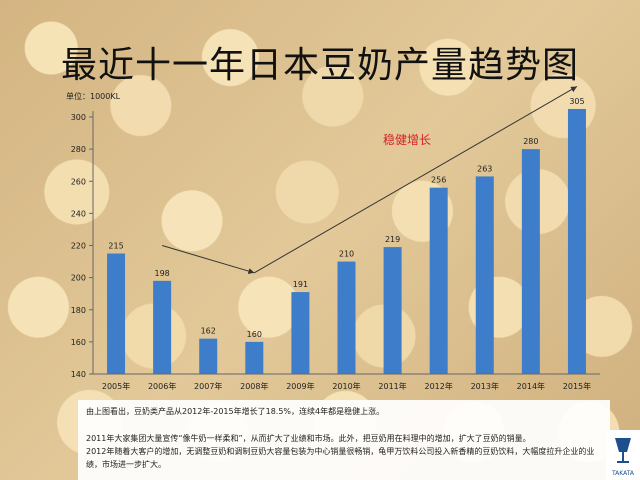  I want to click on trend-arrow-down, so click(208, 259).